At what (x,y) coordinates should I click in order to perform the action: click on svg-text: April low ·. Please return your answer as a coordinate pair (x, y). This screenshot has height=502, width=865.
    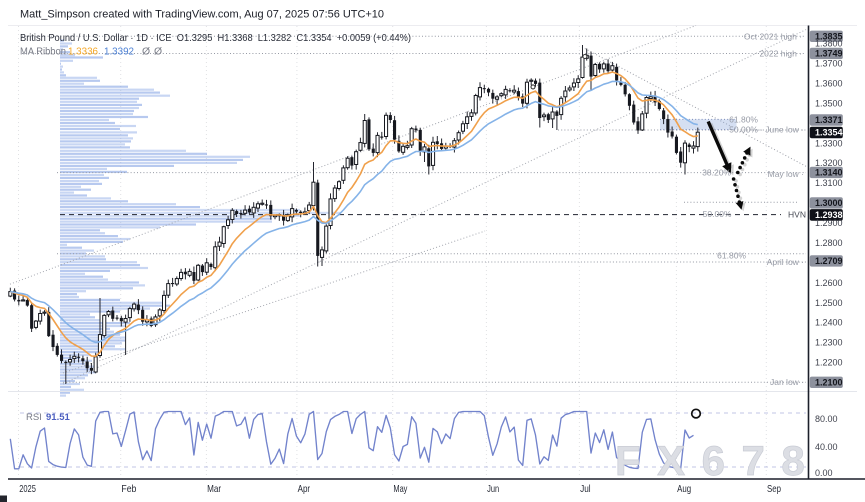
    Looking at the image, I should click on (785, 262).